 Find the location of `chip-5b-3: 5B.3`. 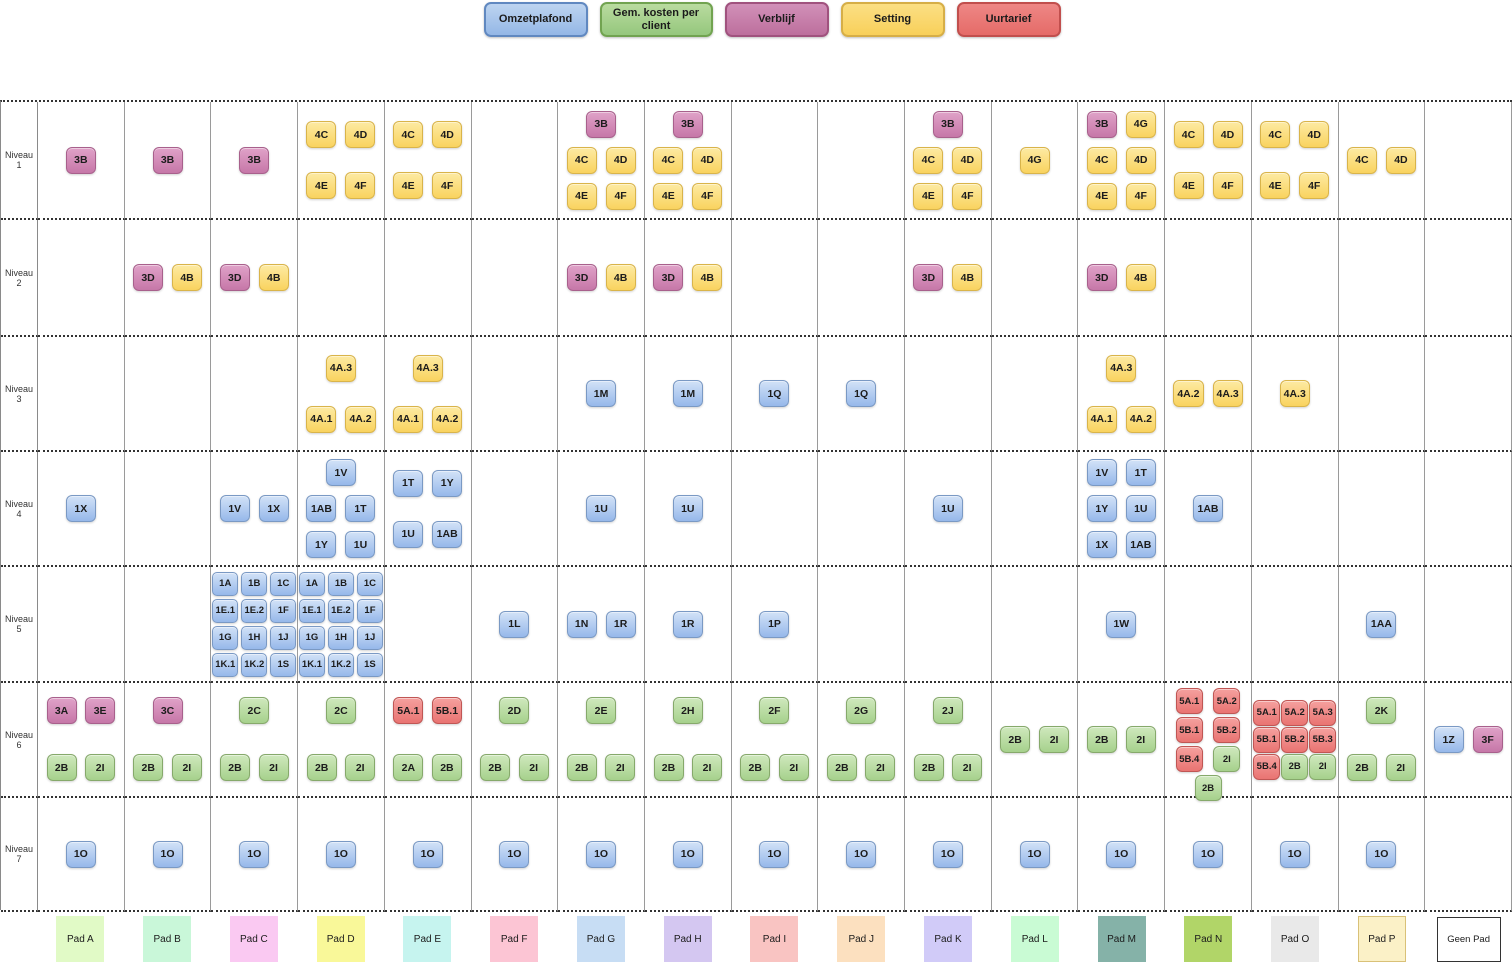

chip-5b-3: 5B.3 is located at coordinates (1323, 739).